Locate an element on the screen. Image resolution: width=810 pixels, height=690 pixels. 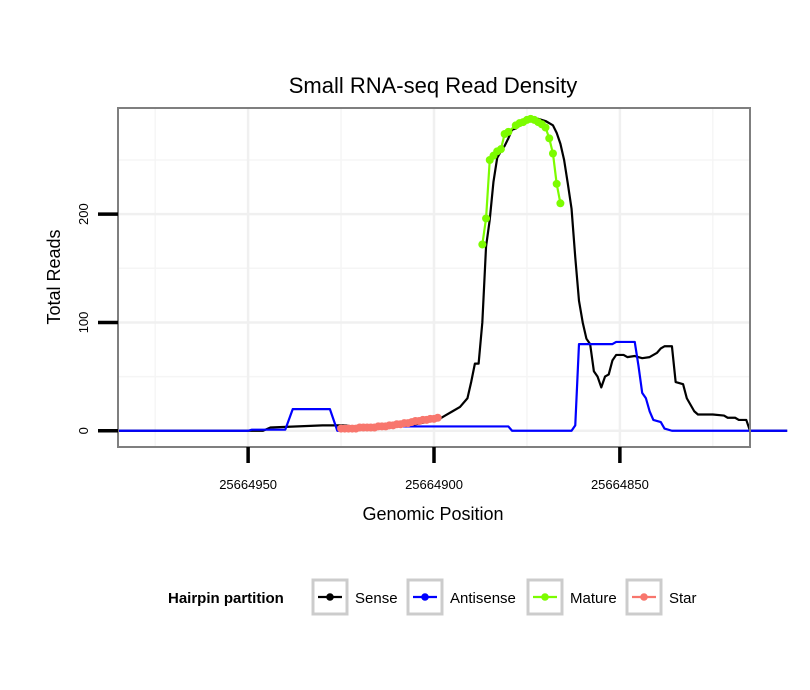
y-axis: 0 100 200 is located at coordinates (97, 318).